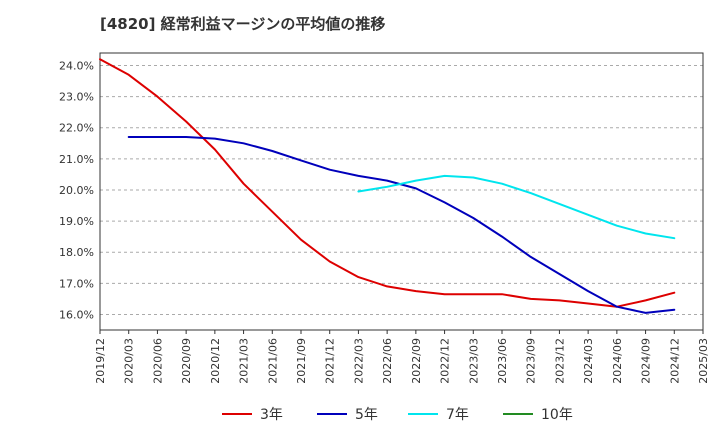 The image size is (720, 440). Describe the element at coordinates (502, 361) in the screenshot. I see `x-tick-label: 2023/06` at that location.